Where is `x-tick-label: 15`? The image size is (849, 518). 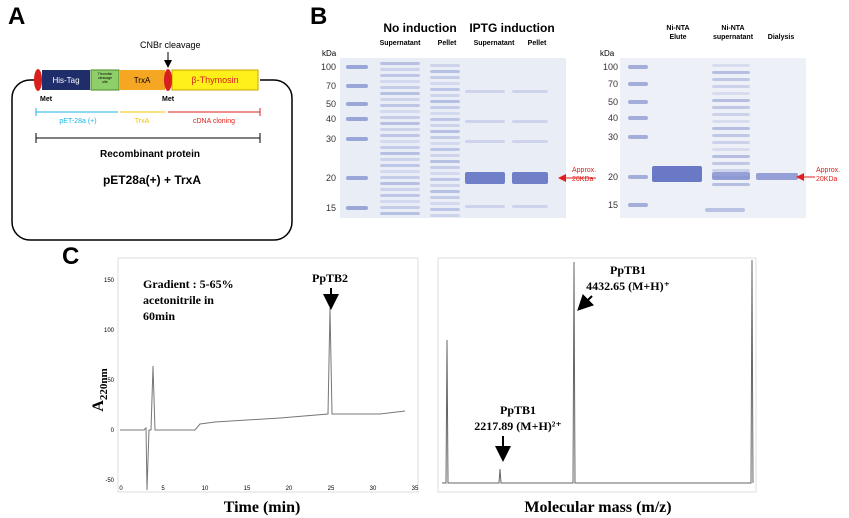 x-tick-label: 15 is located at coordinates (247, 489).